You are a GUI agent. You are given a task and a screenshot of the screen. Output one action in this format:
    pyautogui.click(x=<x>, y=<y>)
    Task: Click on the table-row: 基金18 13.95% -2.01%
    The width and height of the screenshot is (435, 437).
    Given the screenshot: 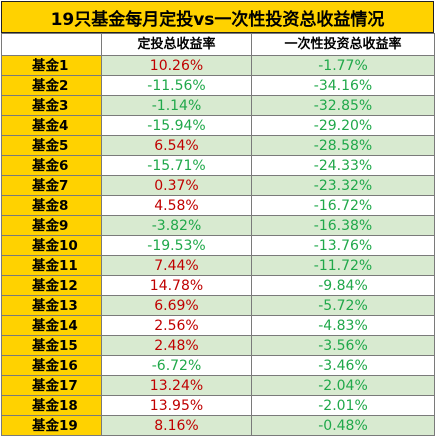 What is the action you would take?
    pyautogui.click(x=218, y=405)
    